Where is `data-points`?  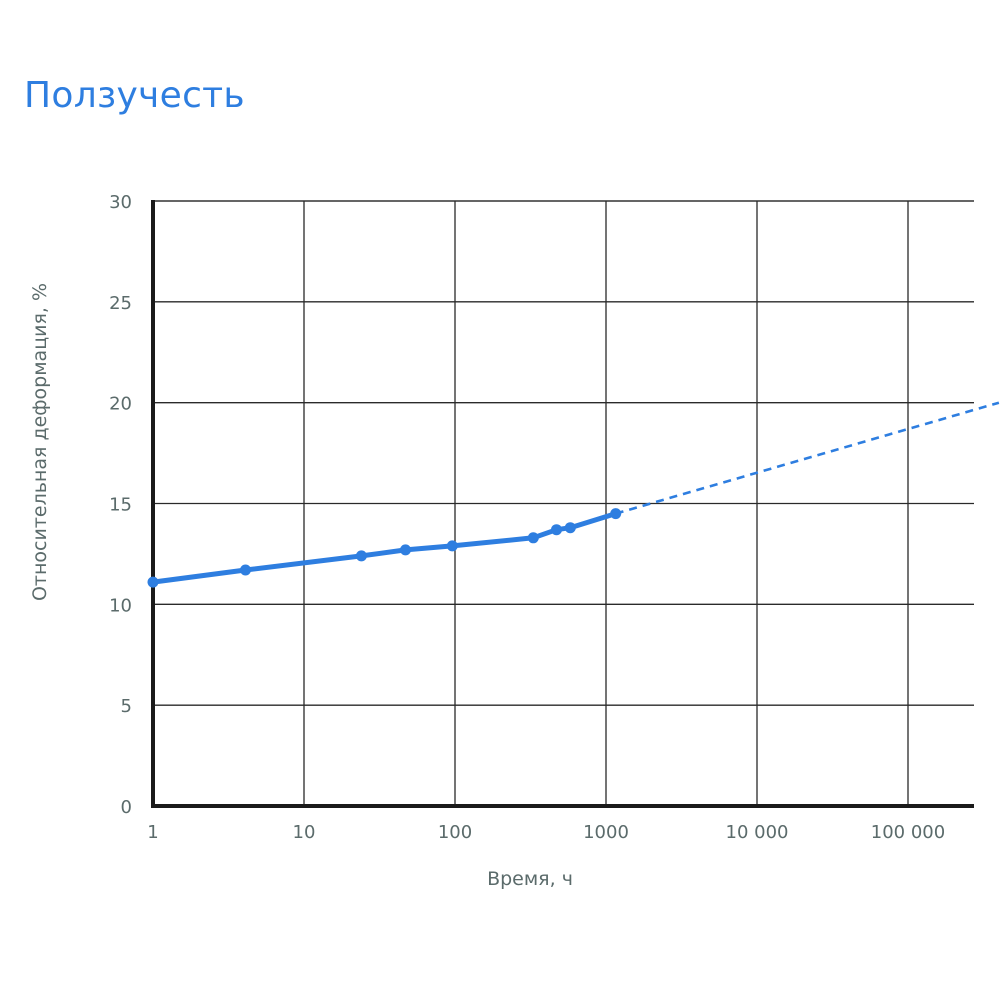
data-points is located at coordinates (384, 548).